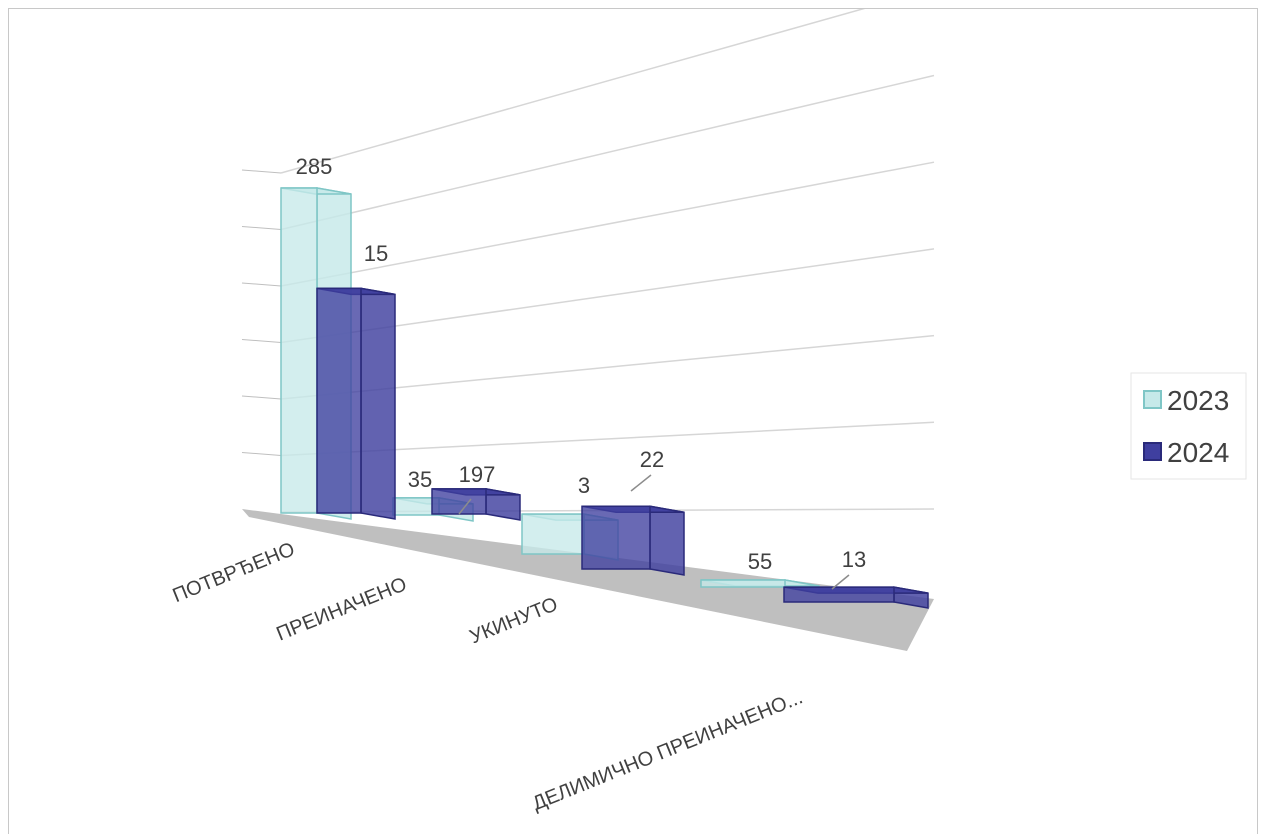  Describe the element at coordinates (760, 561) in the screenshot. I see `data-label-2024-2: 55` at that location.